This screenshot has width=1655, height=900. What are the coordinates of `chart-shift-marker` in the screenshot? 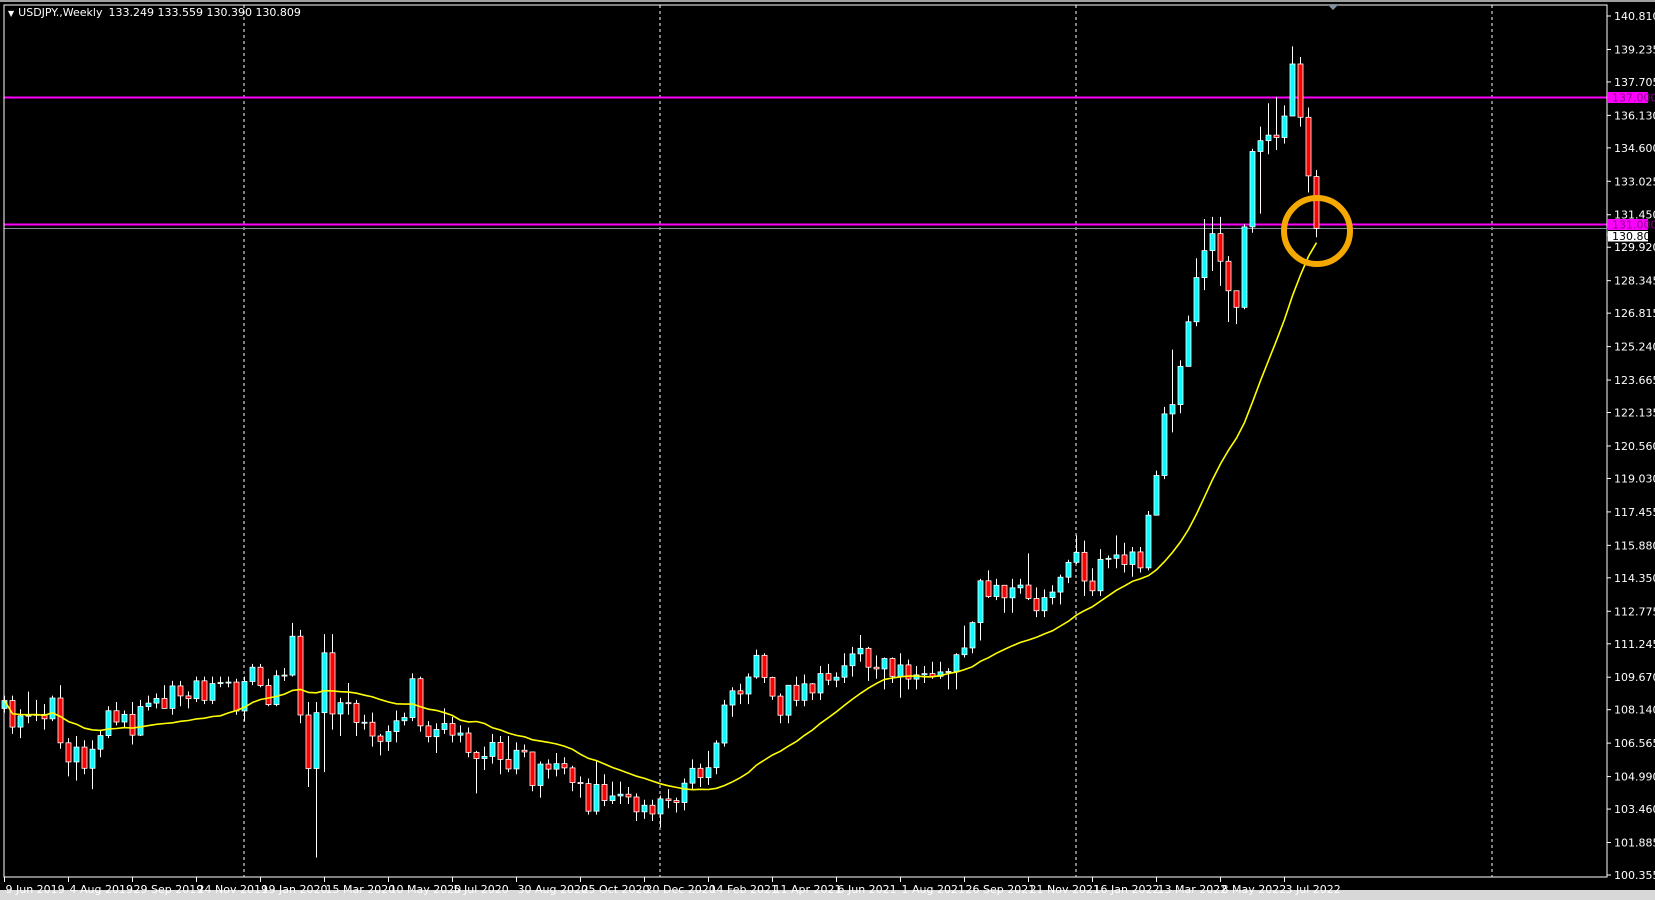 It's located at (1333, 7).